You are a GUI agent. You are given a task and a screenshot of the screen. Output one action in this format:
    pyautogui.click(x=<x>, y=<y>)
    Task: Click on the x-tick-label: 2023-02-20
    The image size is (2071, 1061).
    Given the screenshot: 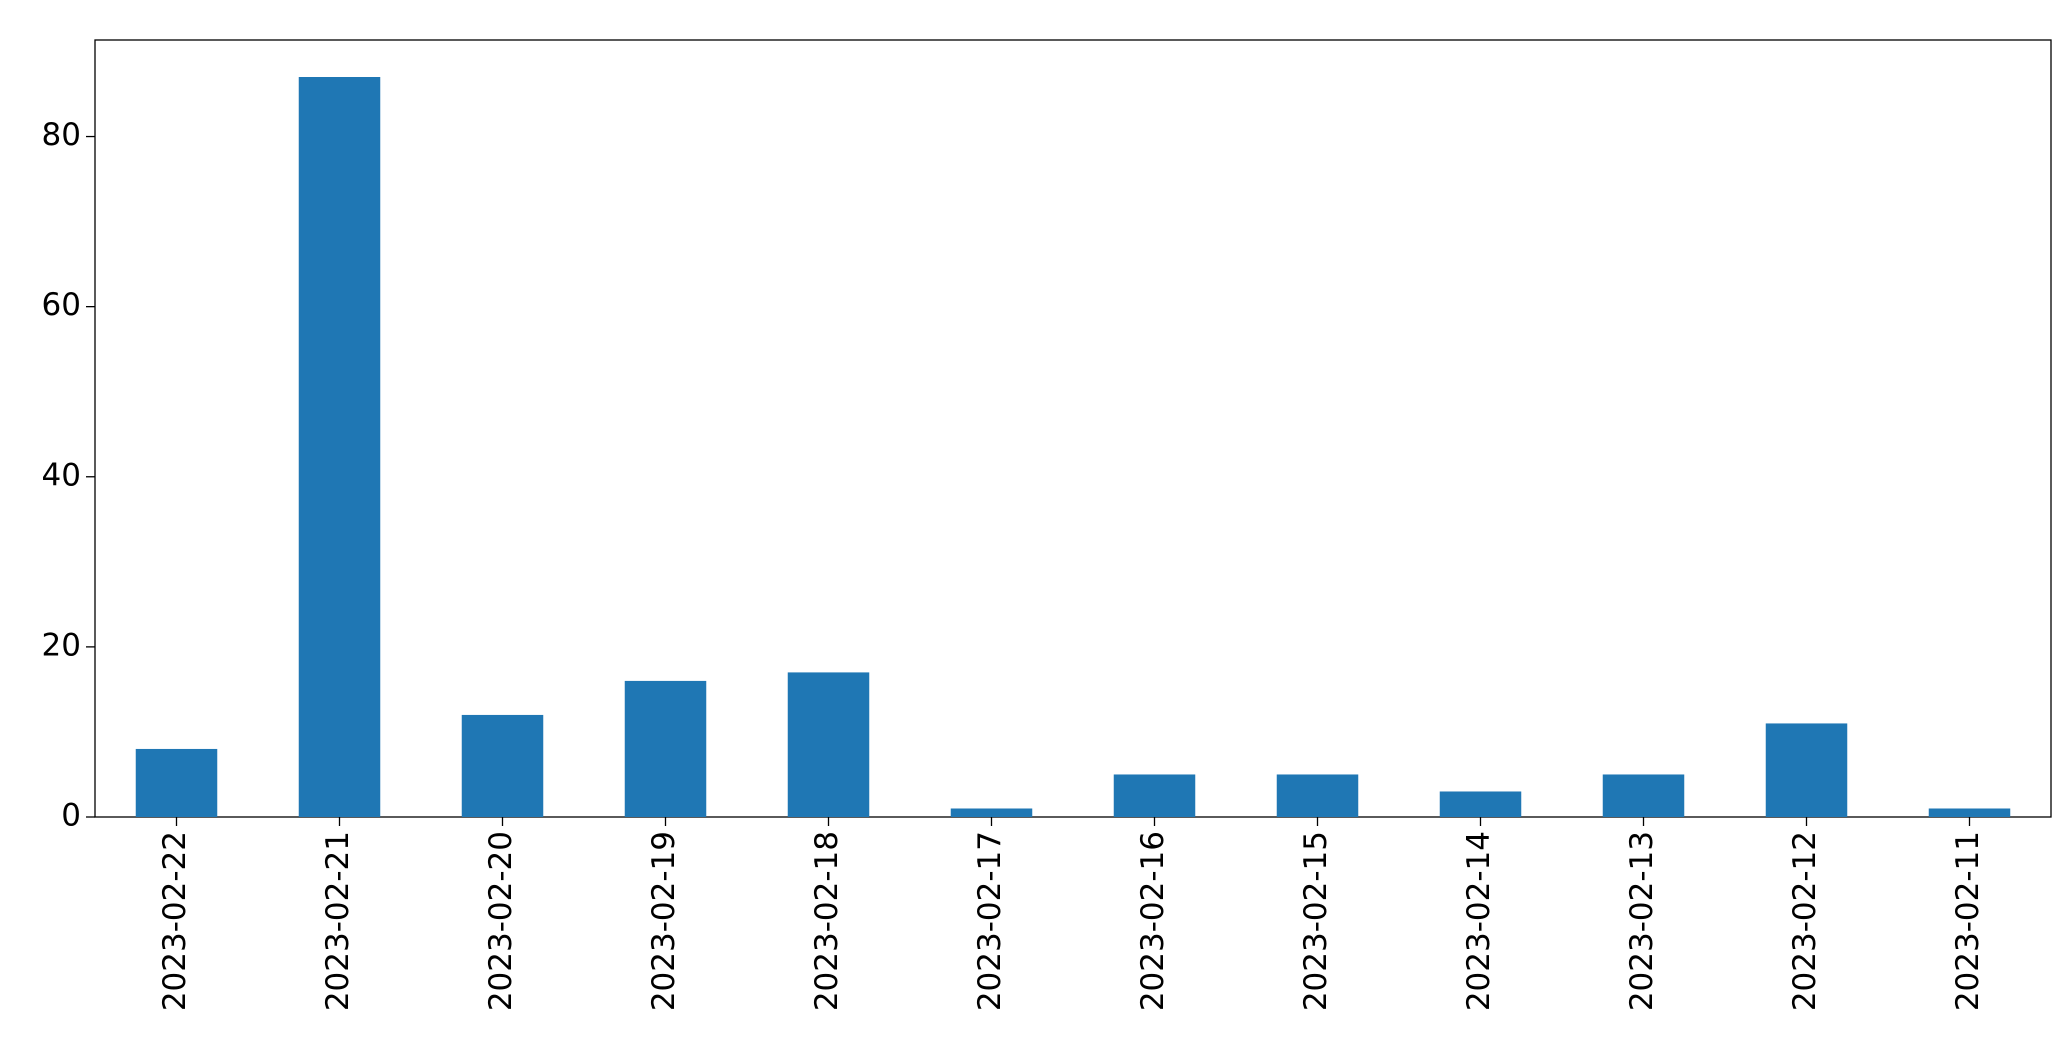 What is the action you would take?
    pyautogui.click(x=501, y=921)
    